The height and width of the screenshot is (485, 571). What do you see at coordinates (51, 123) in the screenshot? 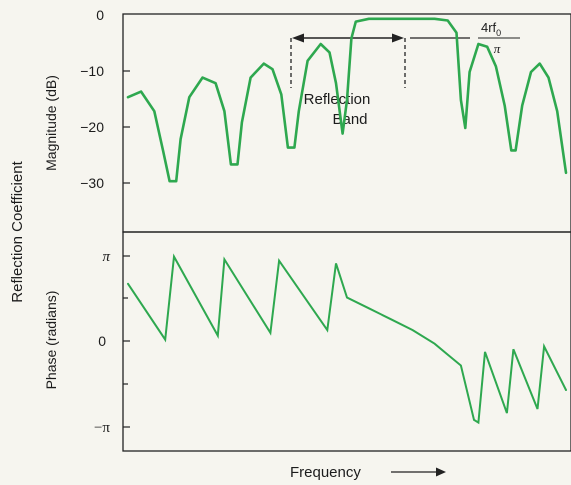
I see `magnitude-axis-label: Magnitude (dB)` at bounding box center [51, 123].